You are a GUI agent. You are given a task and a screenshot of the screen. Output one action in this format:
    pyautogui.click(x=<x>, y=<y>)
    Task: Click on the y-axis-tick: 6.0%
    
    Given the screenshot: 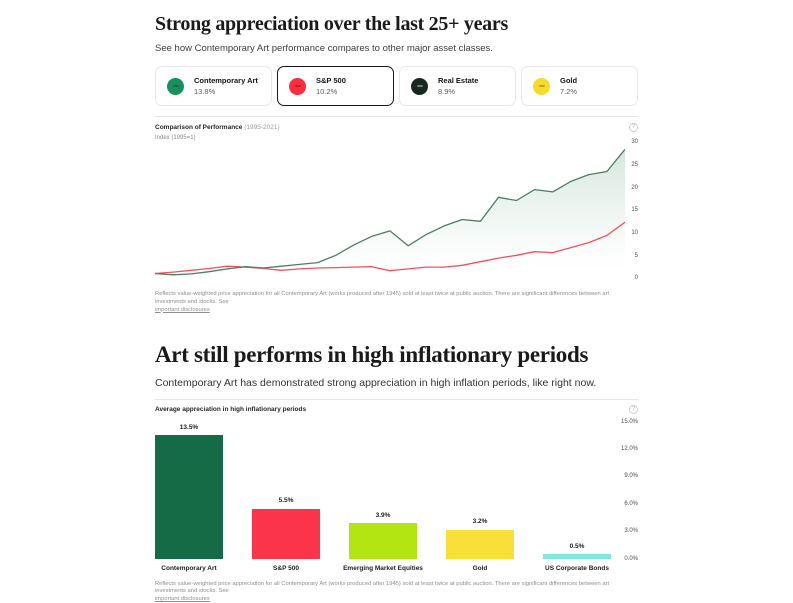 What is the action you would take?
    pyautogui.click(x=631, y=503)
    